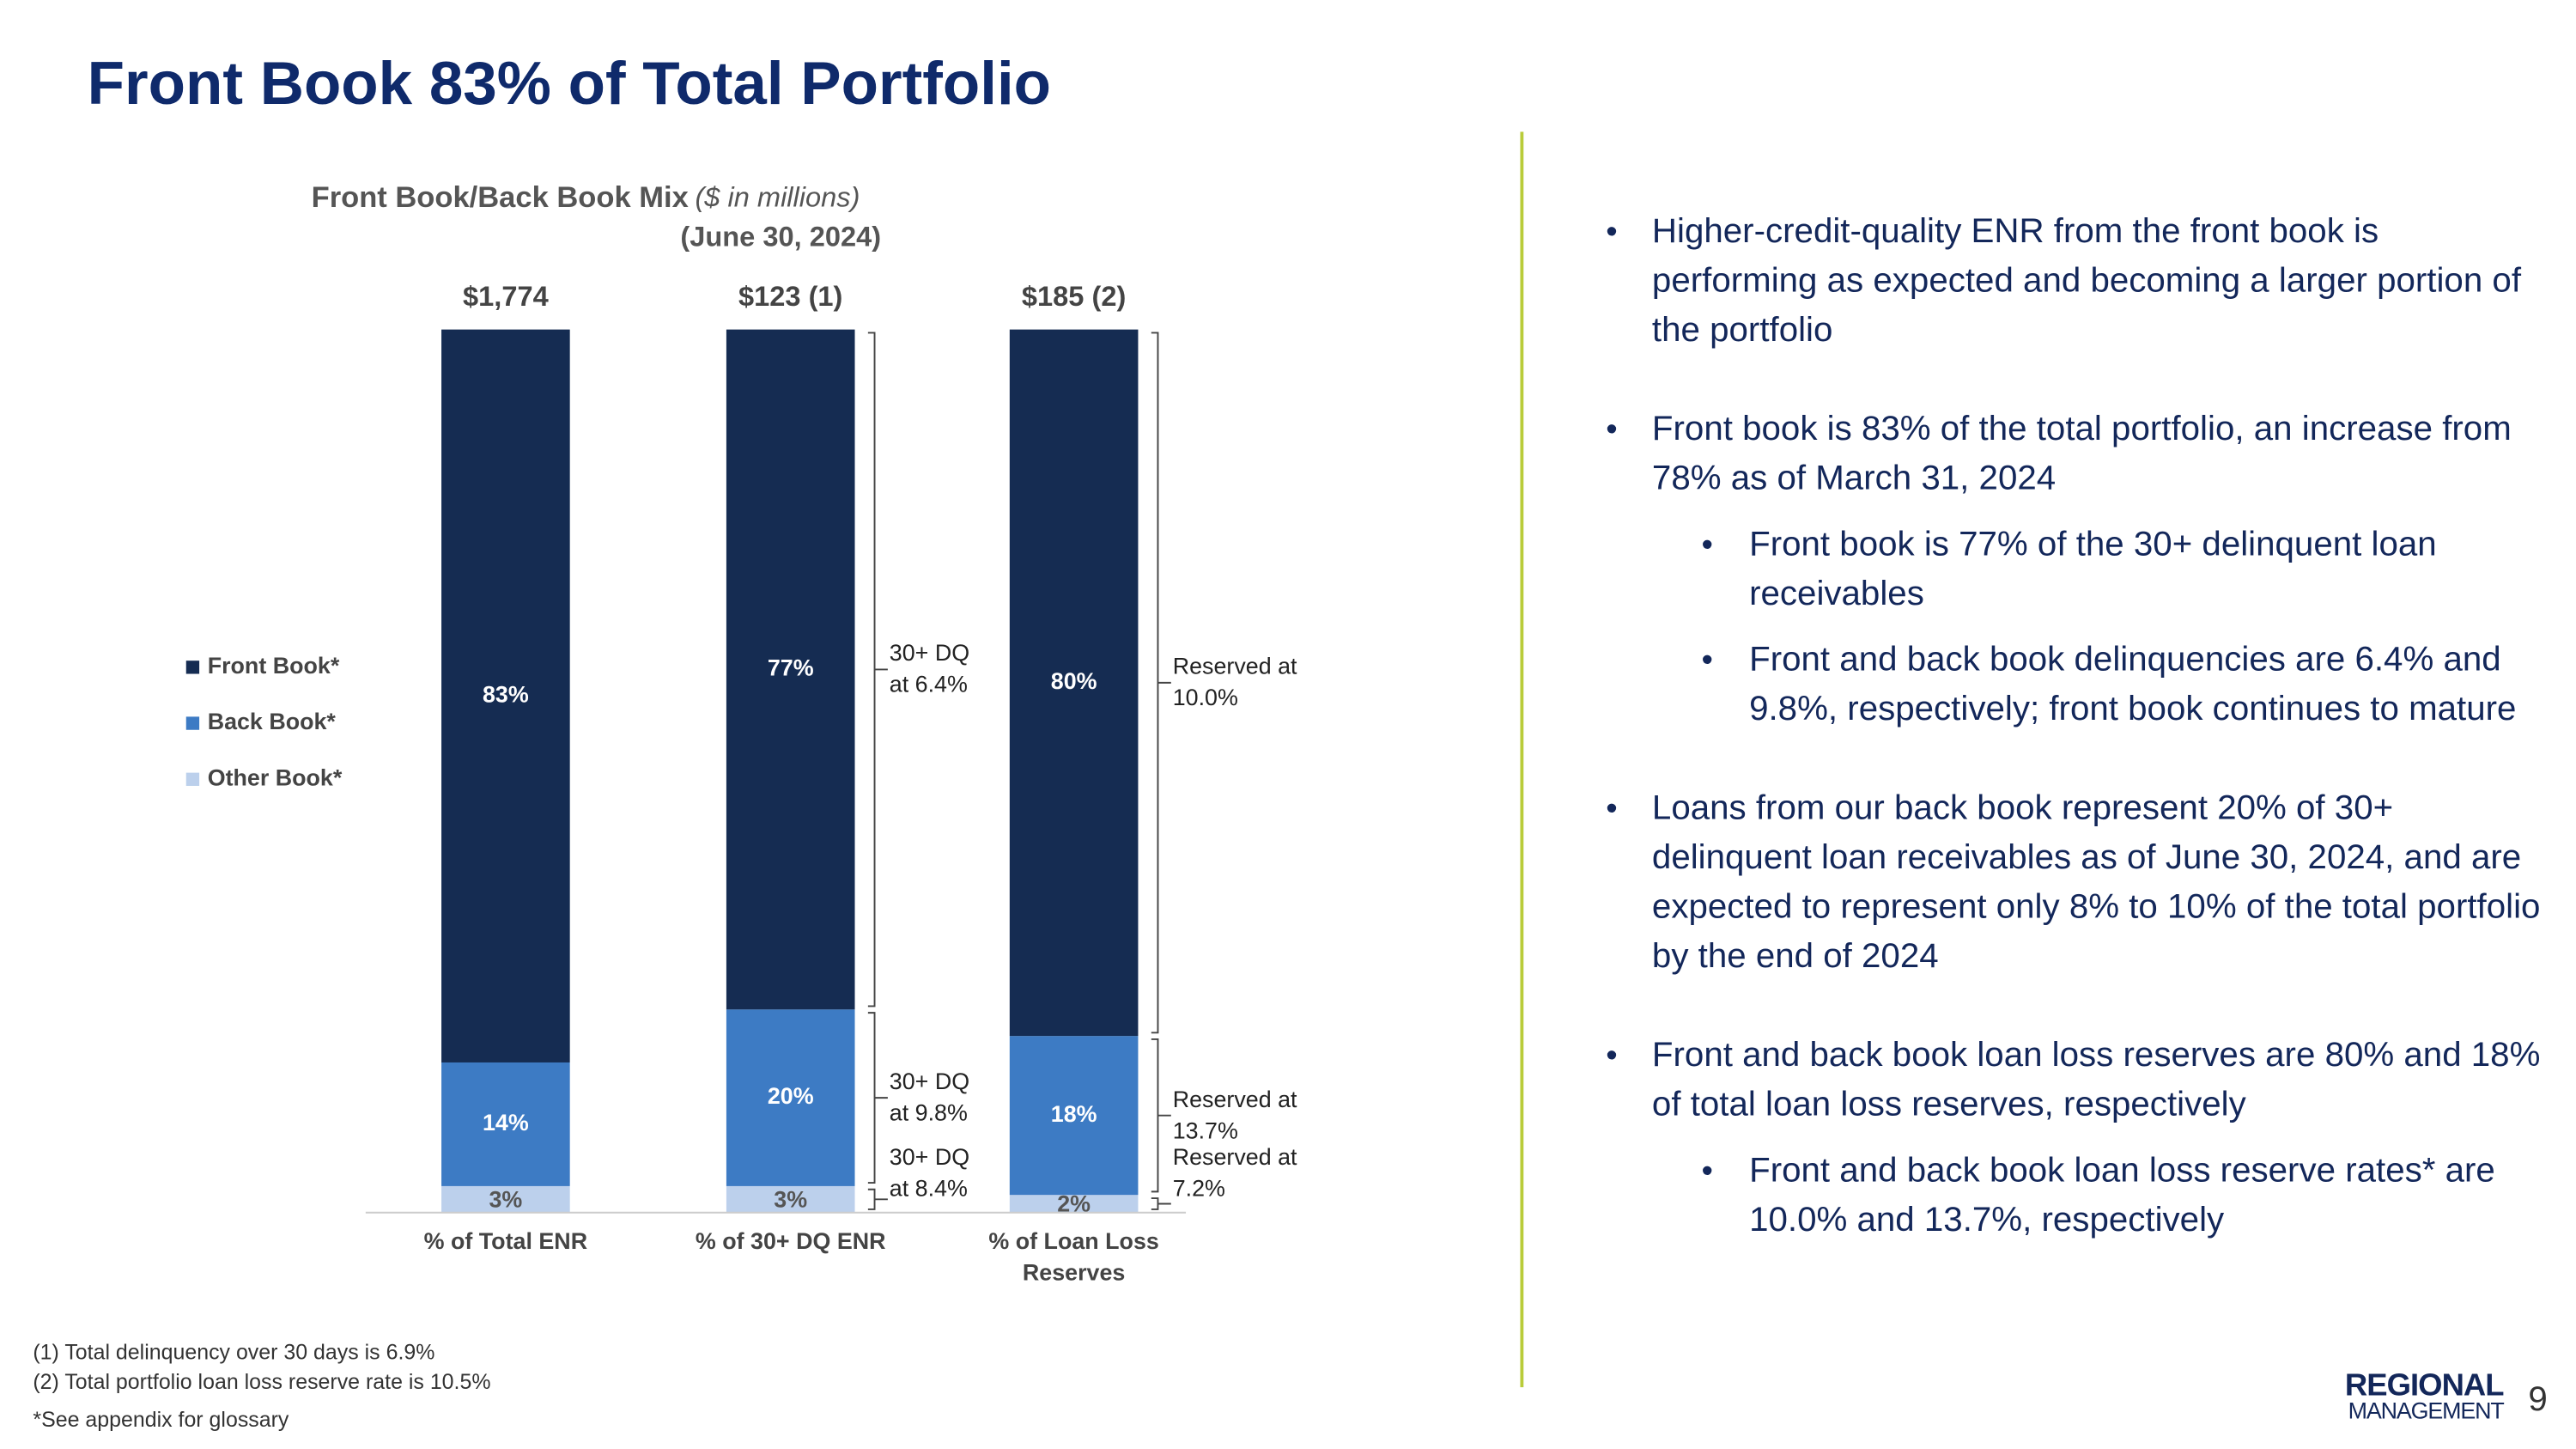 This screenshot has width=2576, height=1449. I want to click on bracket-label: 30+ DQ at 6.4%, so click(929, 668).